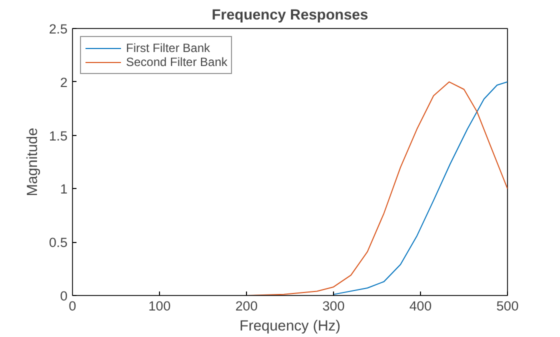  Describe the element at coordinates (290, 16) in the screenshot. I see `chart-title: Frequency Responses` at that location.